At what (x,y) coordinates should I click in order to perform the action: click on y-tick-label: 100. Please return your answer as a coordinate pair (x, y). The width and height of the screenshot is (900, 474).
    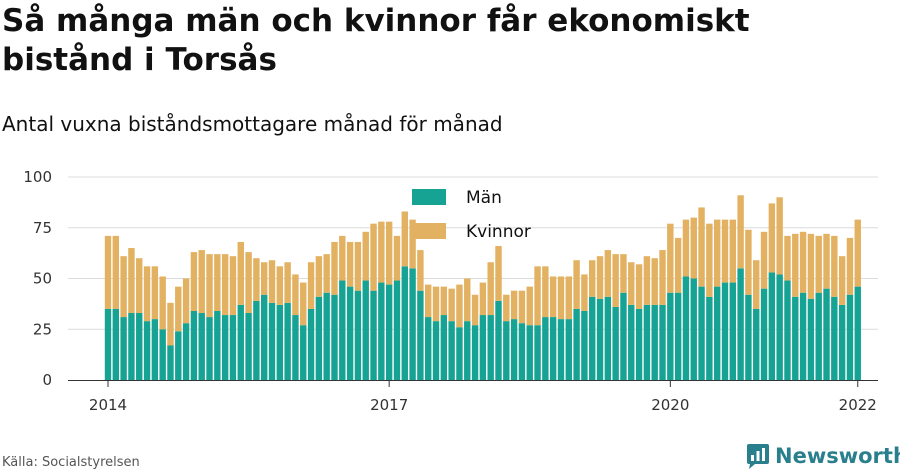
    Looking at the image, I should click on (37, 177).